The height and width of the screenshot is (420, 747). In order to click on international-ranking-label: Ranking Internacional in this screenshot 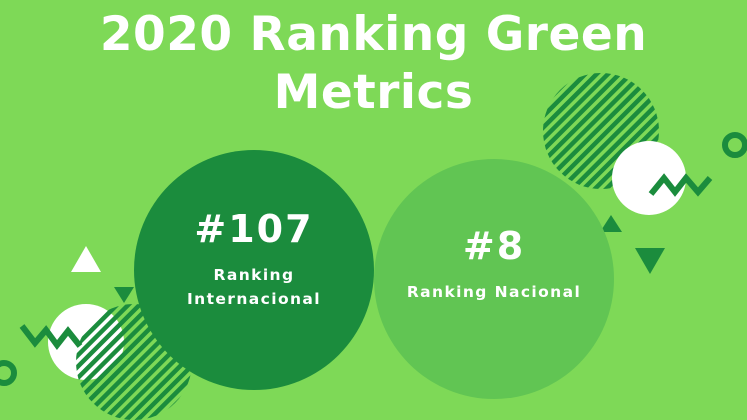, I will do `click(254, 287)`.